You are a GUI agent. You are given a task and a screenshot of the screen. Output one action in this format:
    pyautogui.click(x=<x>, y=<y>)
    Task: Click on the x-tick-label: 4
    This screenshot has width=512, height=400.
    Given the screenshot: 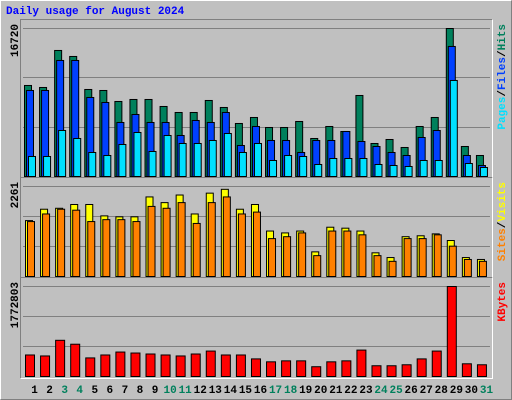 What is the action you would take?
    pyautogui.click(x=79, y=391)
    